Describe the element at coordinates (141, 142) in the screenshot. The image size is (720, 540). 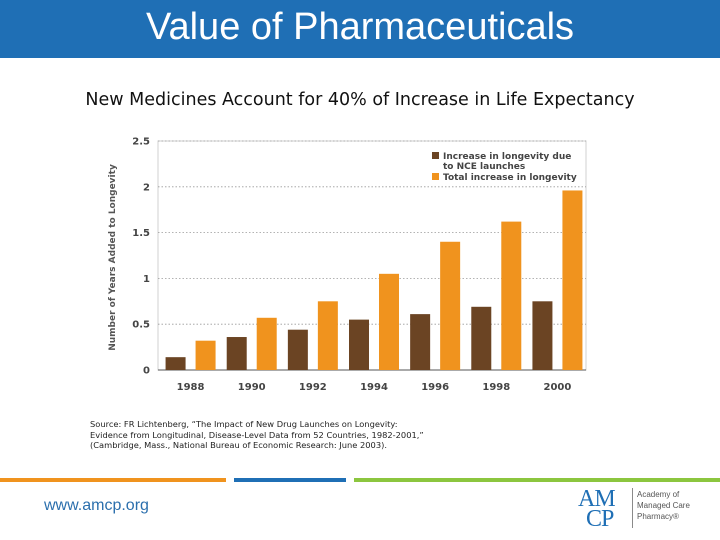
I see `y-tick-label: 2.5` at that location.